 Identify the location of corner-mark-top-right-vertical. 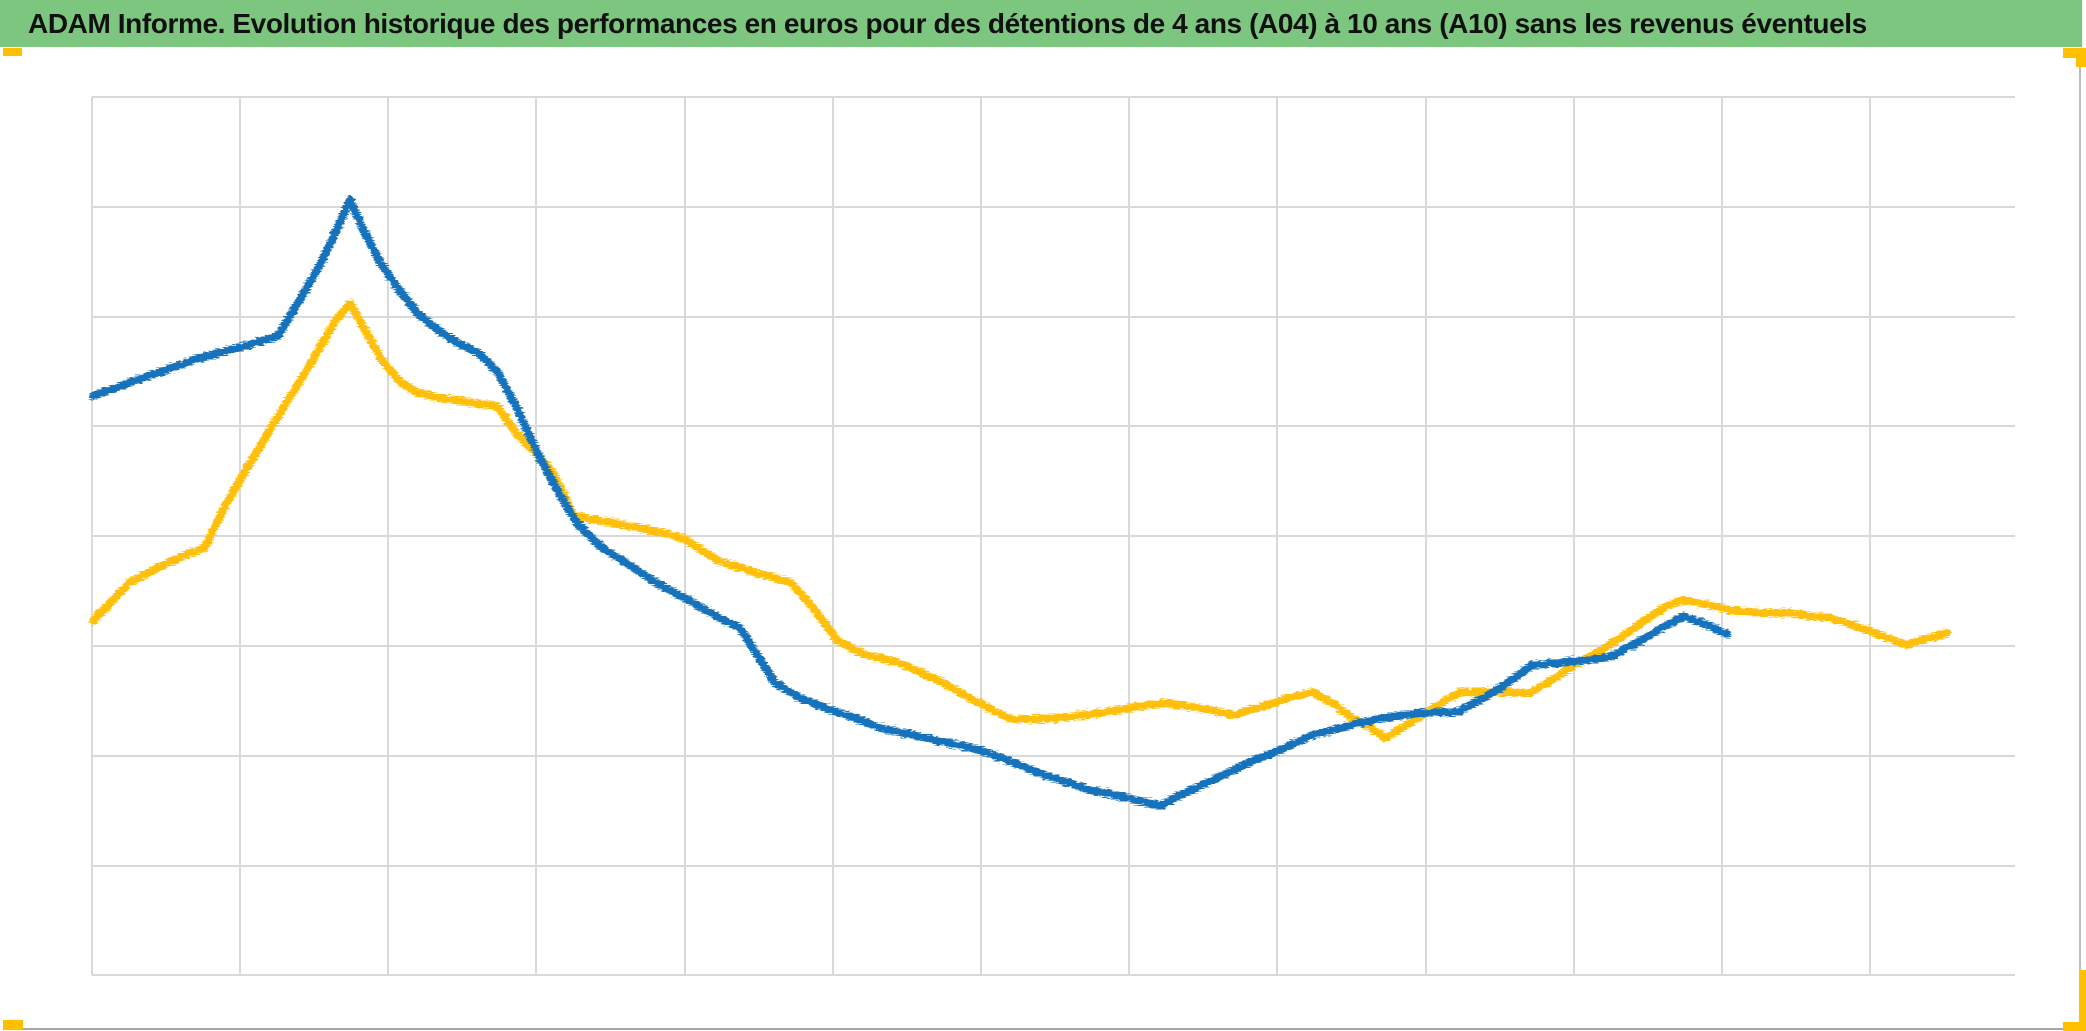
(2081, 57).